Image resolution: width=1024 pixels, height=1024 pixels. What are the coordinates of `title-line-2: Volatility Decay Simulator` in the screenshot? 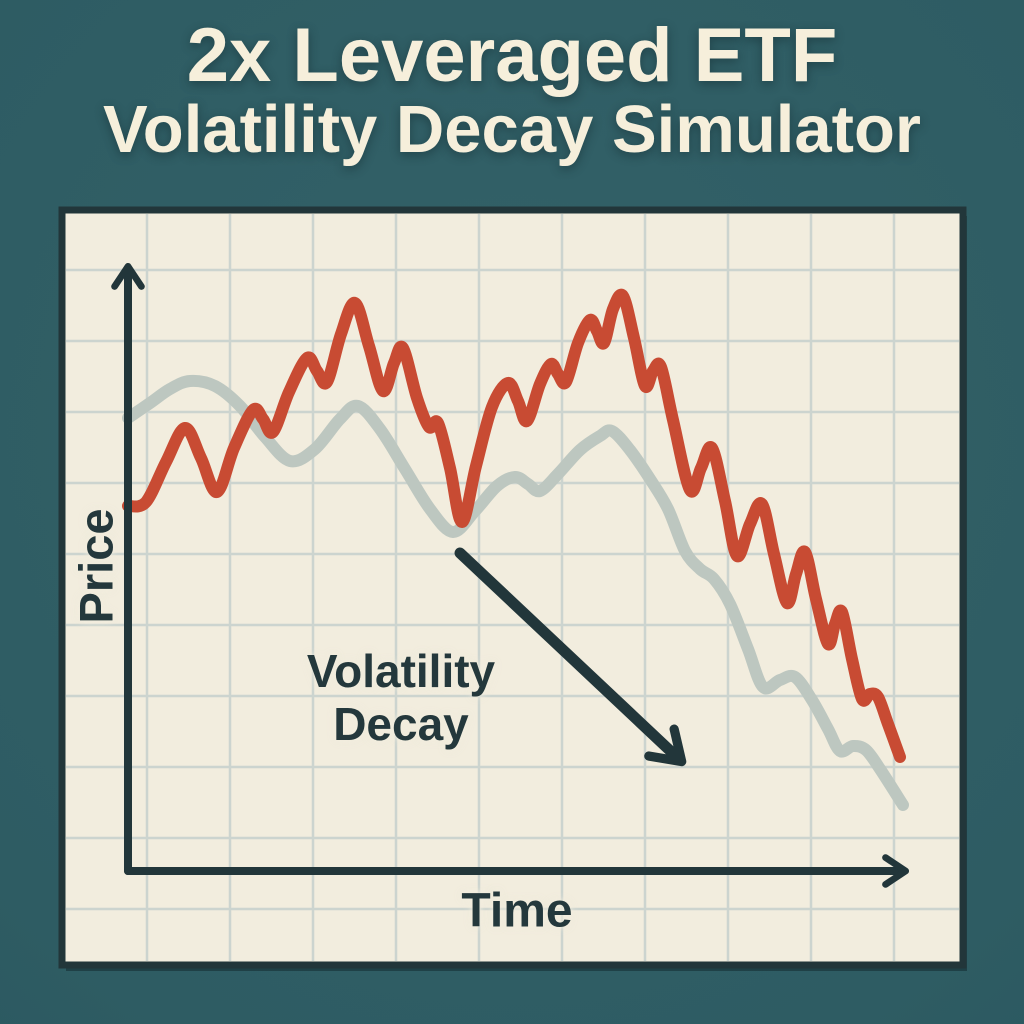 It's located at (512, 129).